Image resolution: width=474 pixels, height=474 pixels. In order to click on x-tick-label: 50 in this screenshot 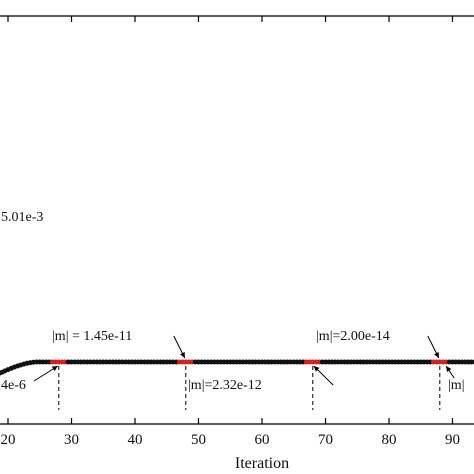, I will do `click(198, 440)`.